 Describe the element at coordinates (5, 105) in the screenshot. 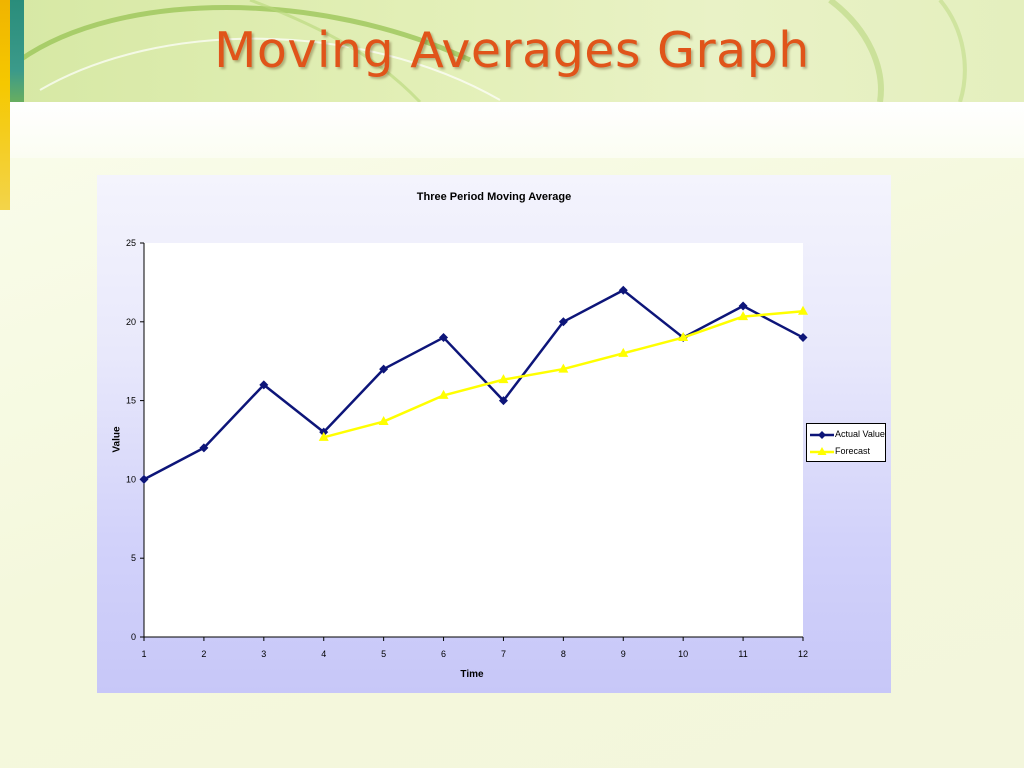

I see `accent-bar-gold` at that location.